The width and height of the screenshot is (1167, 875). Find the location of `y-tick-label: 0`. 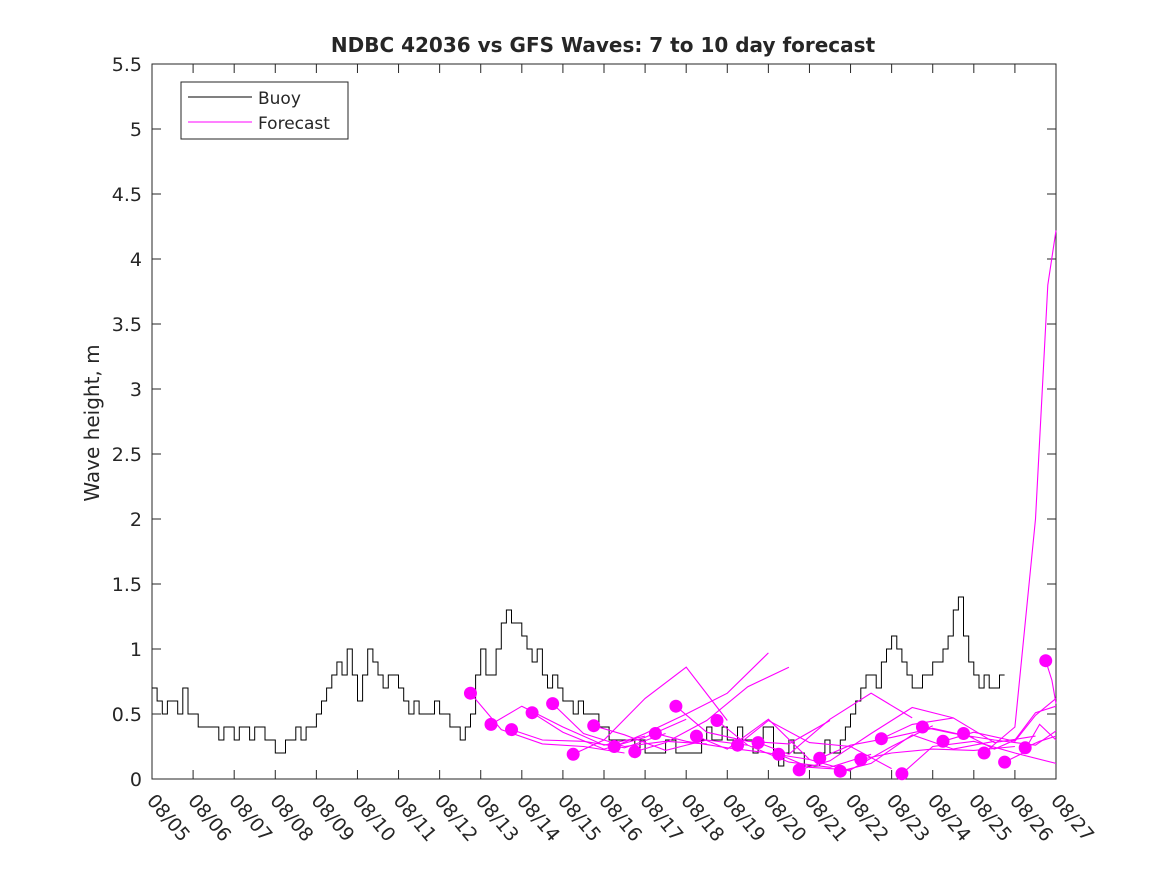

y-tick-label: 0 is located at coordinates (136, 780).